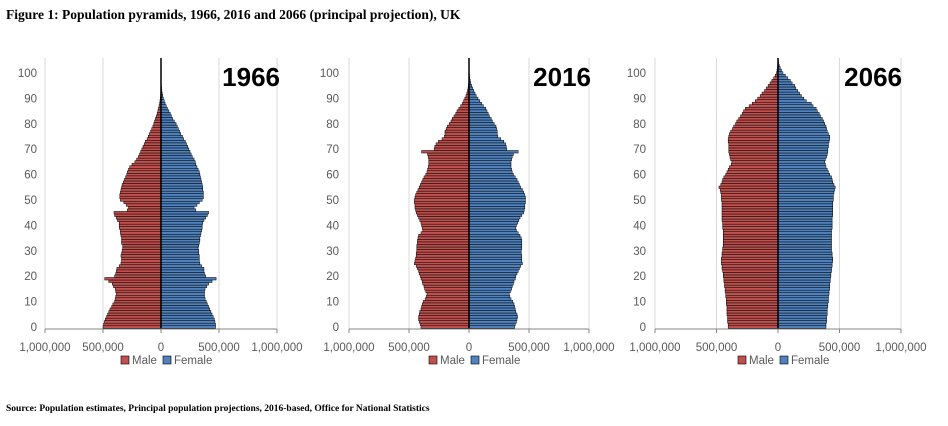 The height and width of the screenshot is (426, 948). What do you see at coordinates (332, 277) in the screenshot?
I see `y-tick-label: 20` at bounding box center [332, 277].